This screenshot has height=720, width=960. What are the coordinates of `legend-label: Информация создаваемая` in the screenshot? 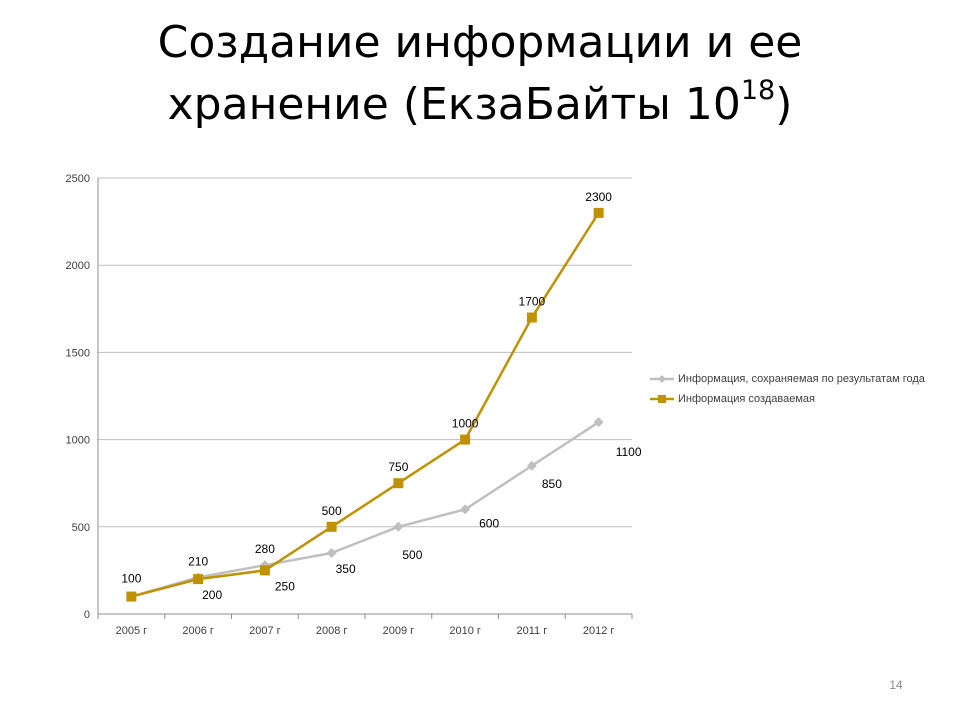 It's located at (746, 399).